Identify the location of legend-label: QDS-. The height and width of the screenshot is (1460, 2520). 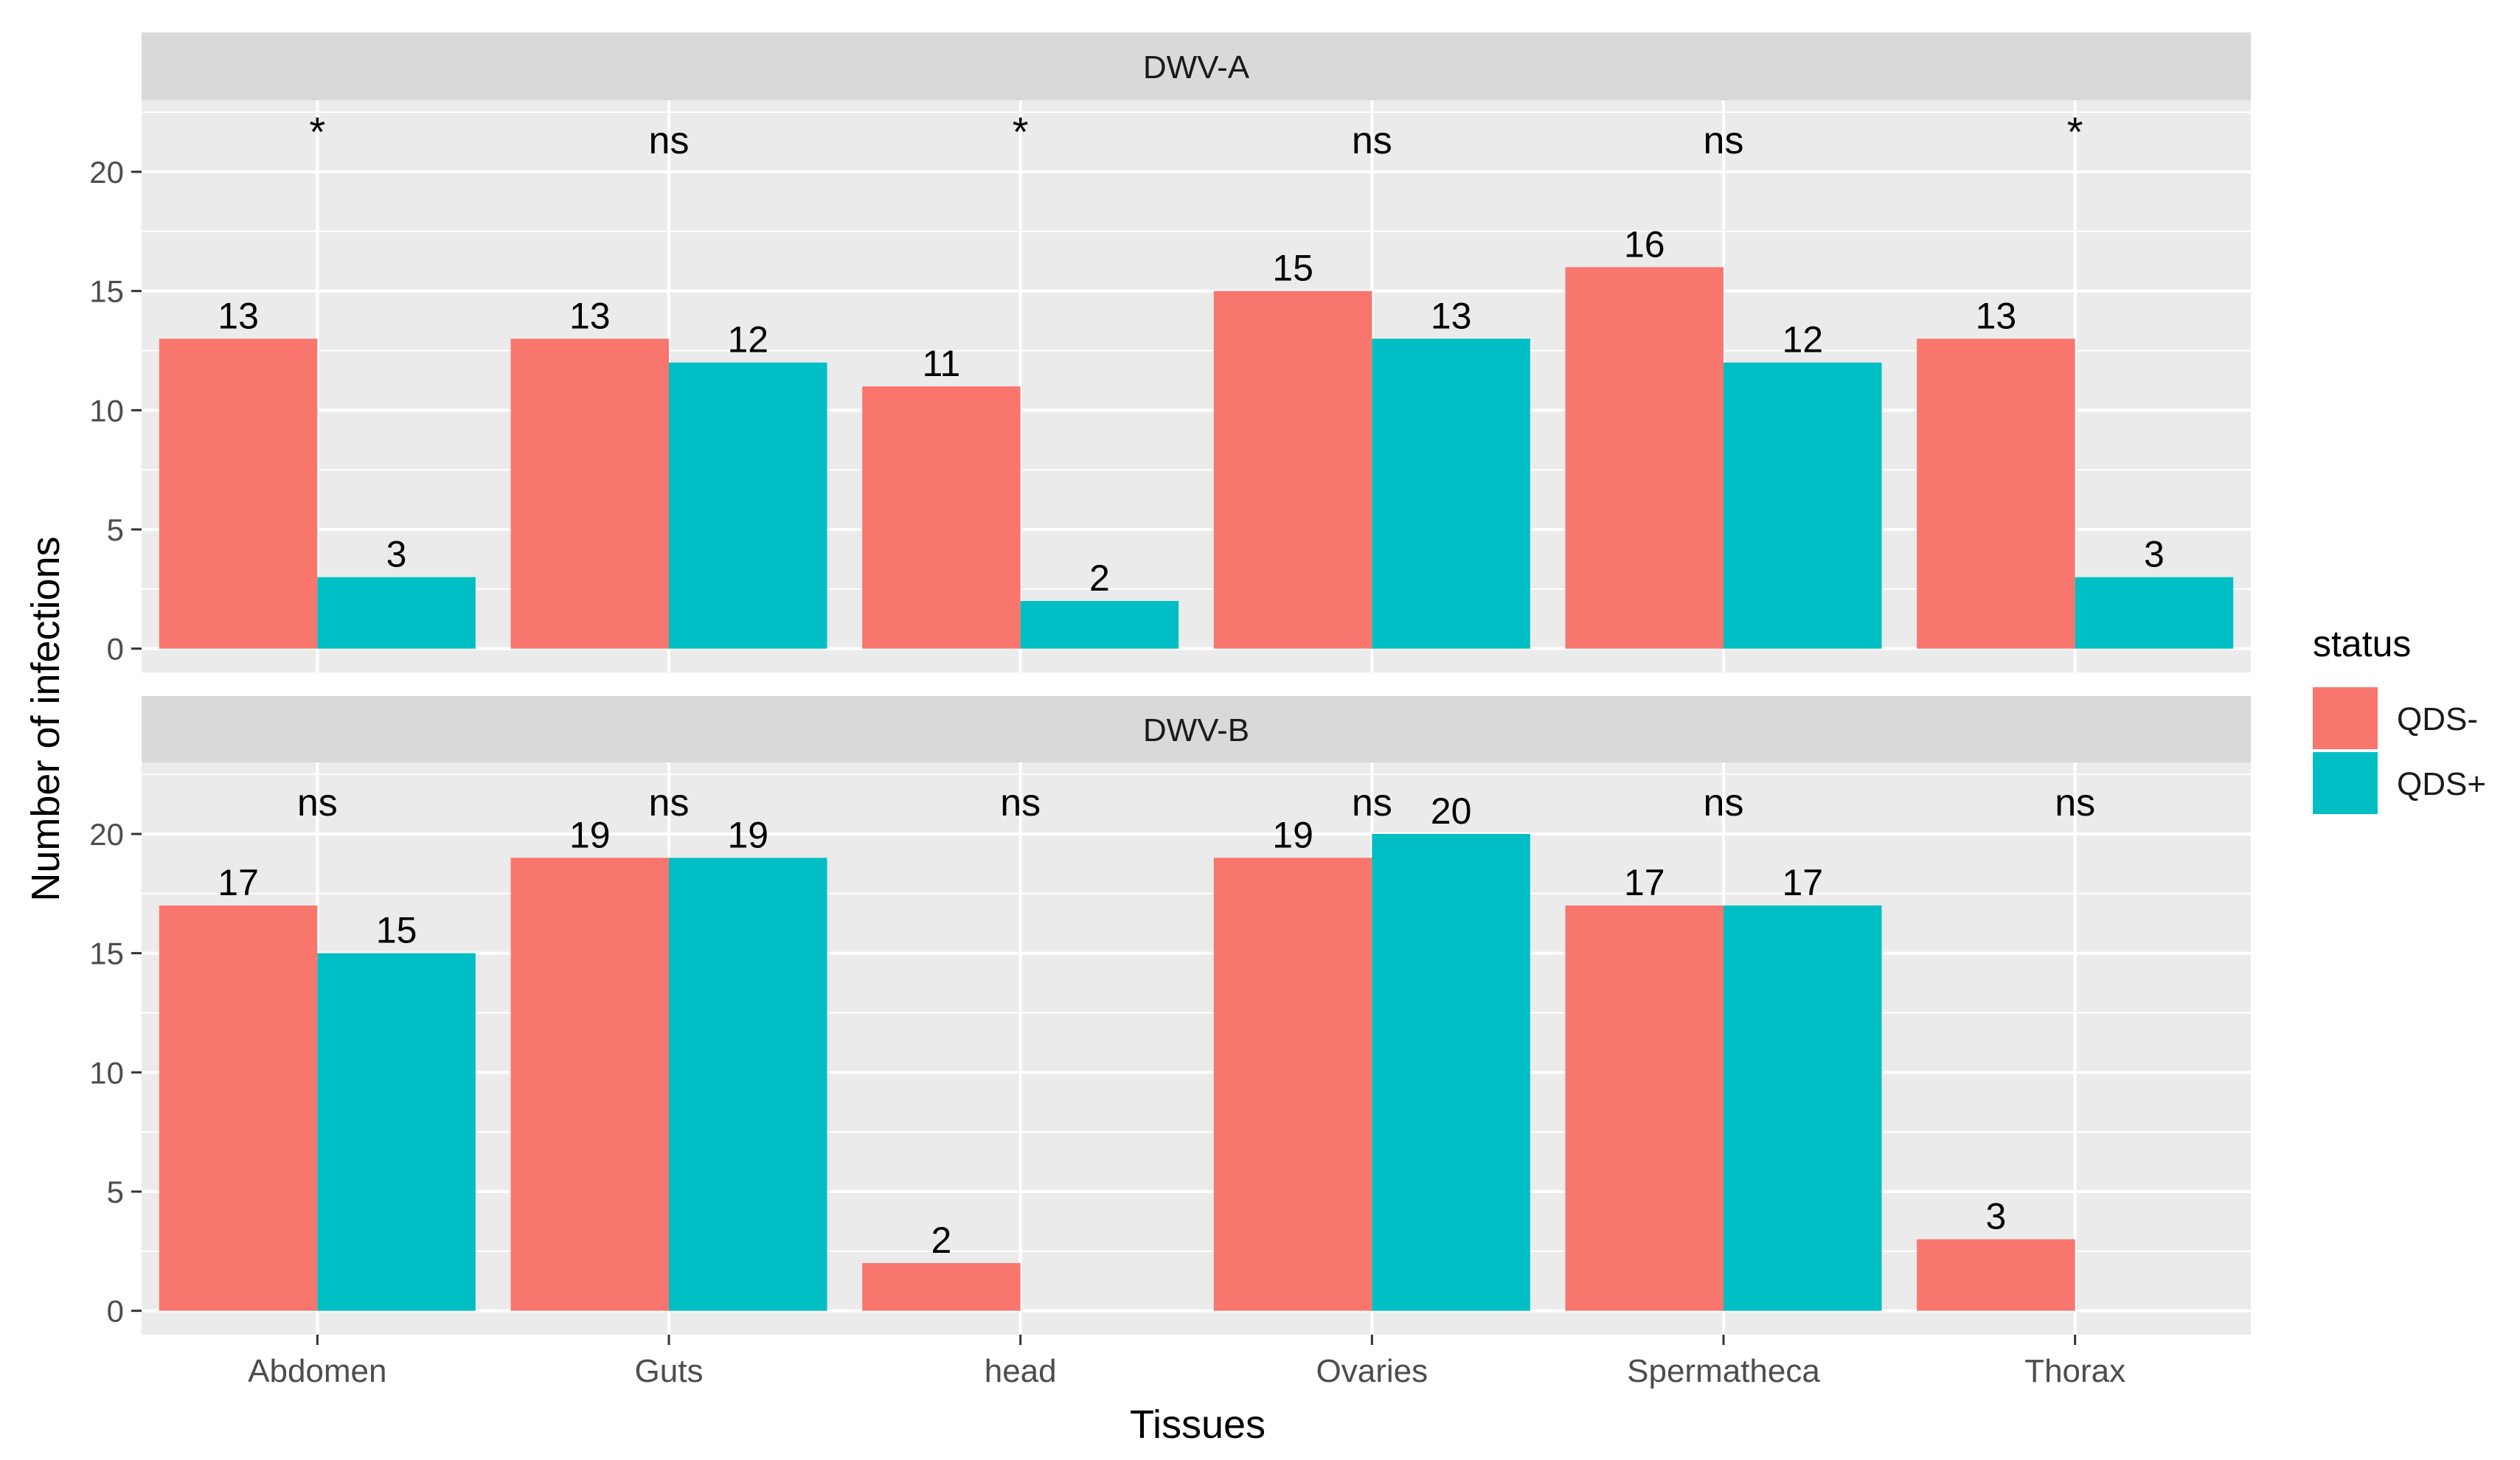
(2438, 719).